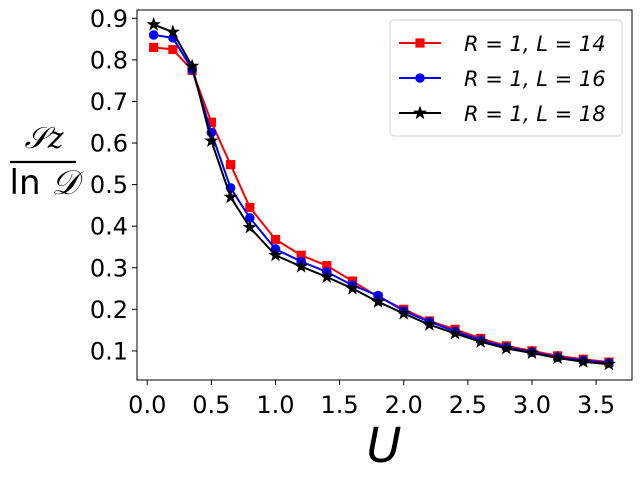  Describe the element at coordinates (109, 60) in the screenshot. I see `y-tick-label: 0.8` at that location.